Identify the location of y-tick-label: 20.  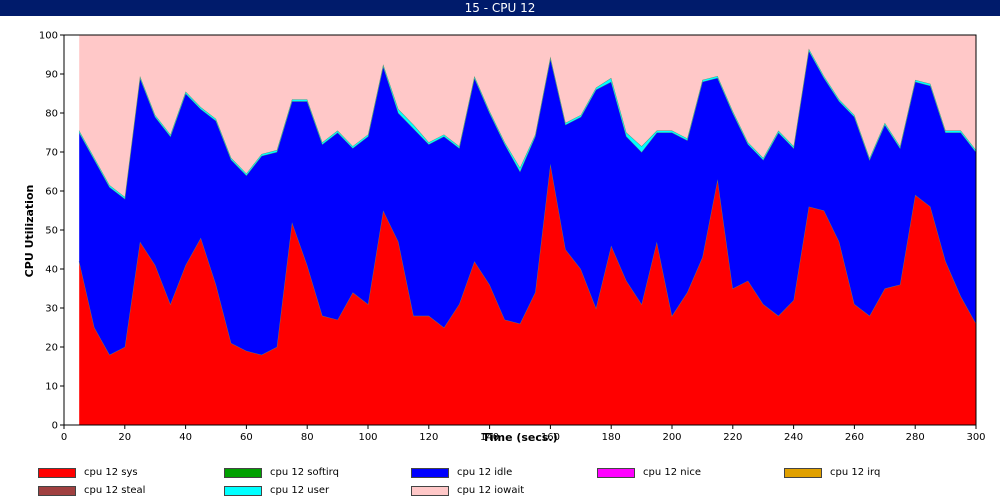
(51, 348).